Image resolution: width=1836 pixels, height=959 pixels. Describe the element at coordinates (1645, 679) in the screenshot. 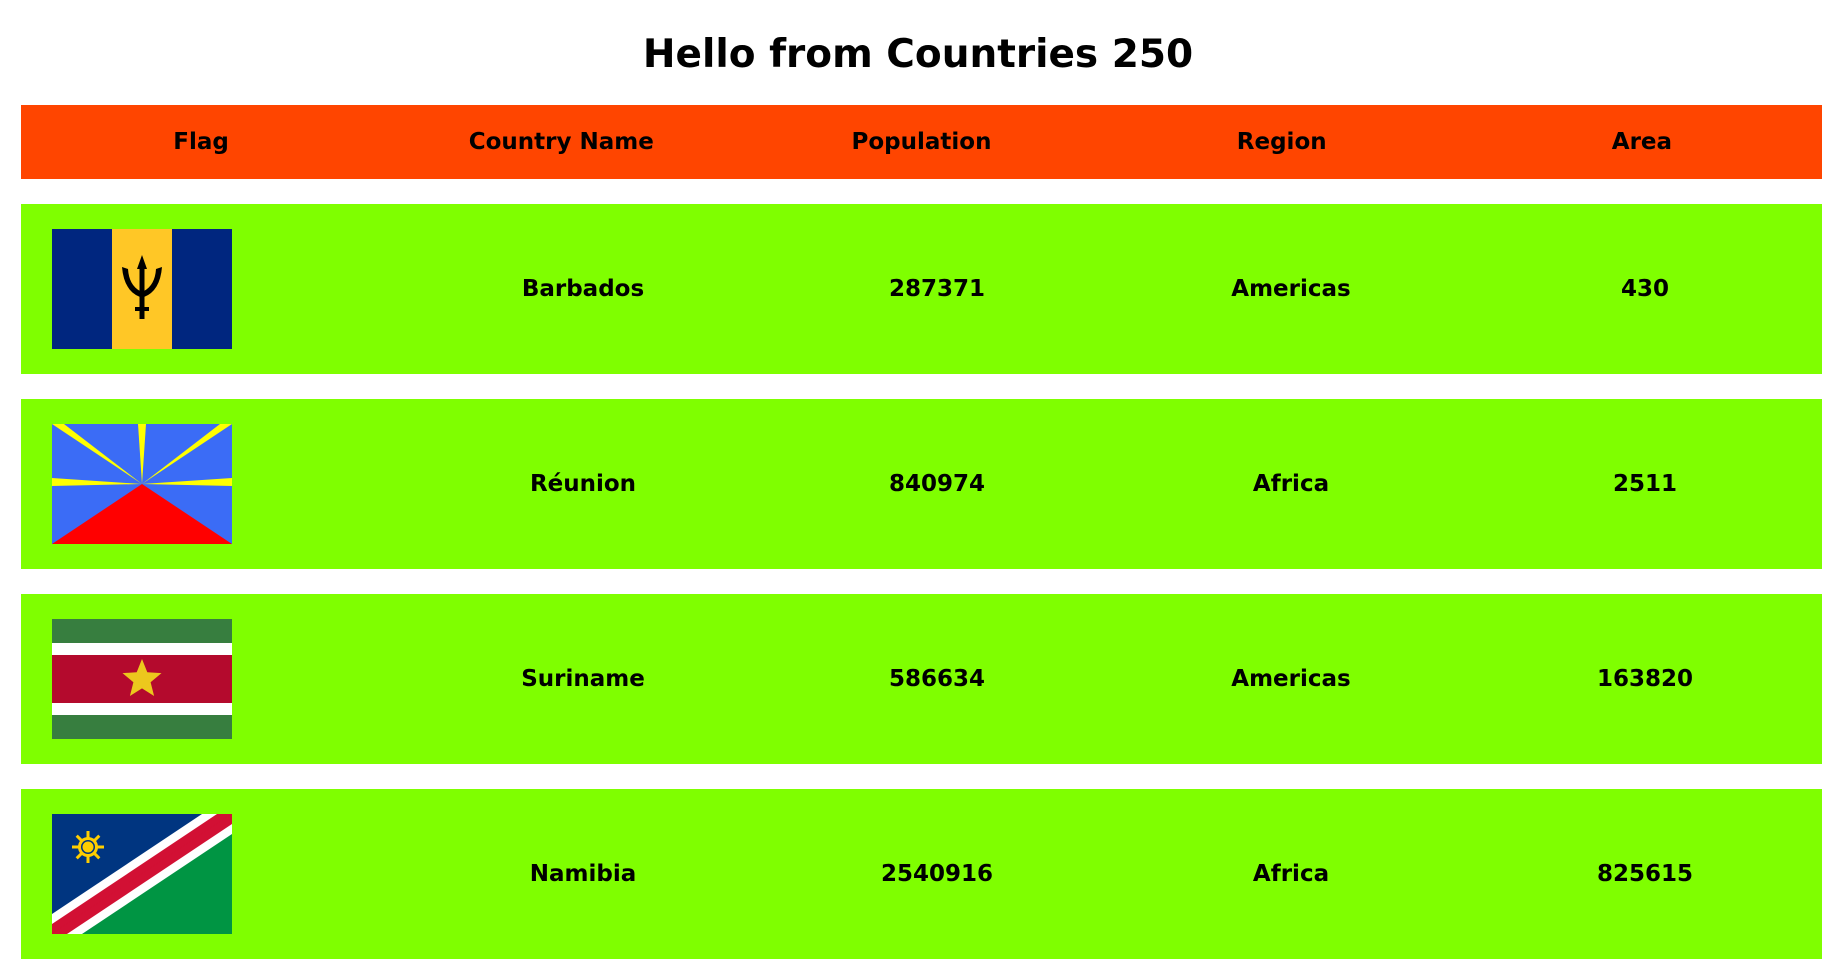

I see `area: 163820` at that location.